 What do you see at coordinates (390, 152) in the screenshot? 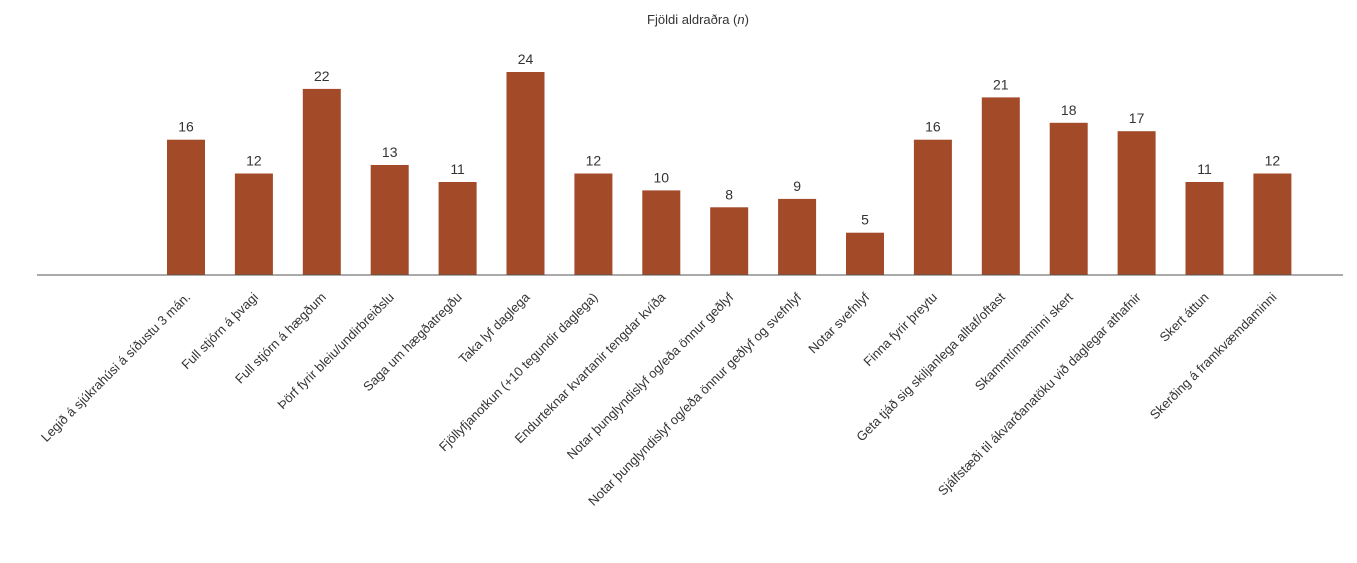
I see `bar-value-label: 13` at bounding box center [390, 152].